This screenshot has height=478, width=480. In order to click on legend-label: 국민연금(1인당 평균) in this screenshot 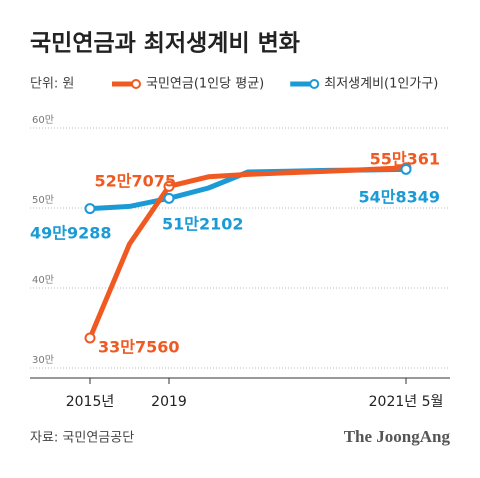, I will do `click(205, 84)`.